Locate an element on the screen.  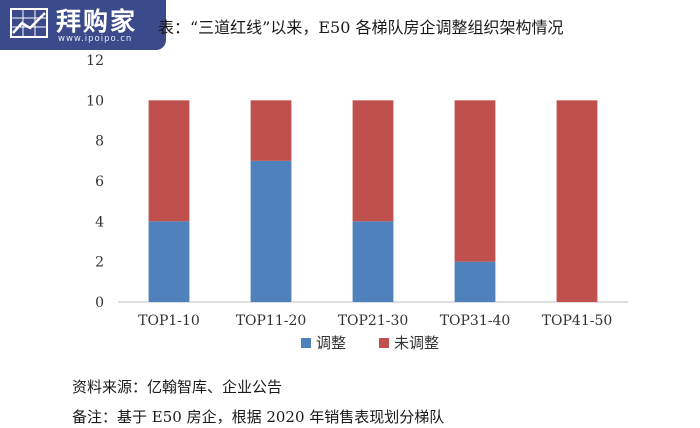
y-tick-label: 6 is located at coordinates (99, 182).